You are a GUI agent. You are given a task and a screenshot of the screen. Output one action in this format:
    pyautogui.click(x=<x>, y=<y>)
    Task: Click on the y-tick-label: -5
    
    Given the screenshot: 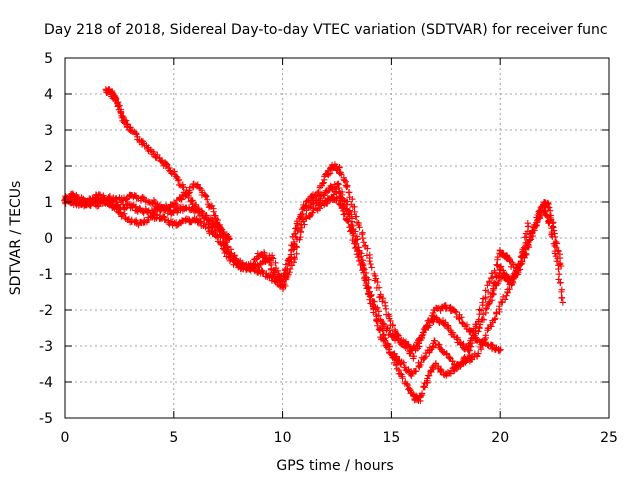 What is the action you would take?
    pyautogui.click(x=46, y=419)
    